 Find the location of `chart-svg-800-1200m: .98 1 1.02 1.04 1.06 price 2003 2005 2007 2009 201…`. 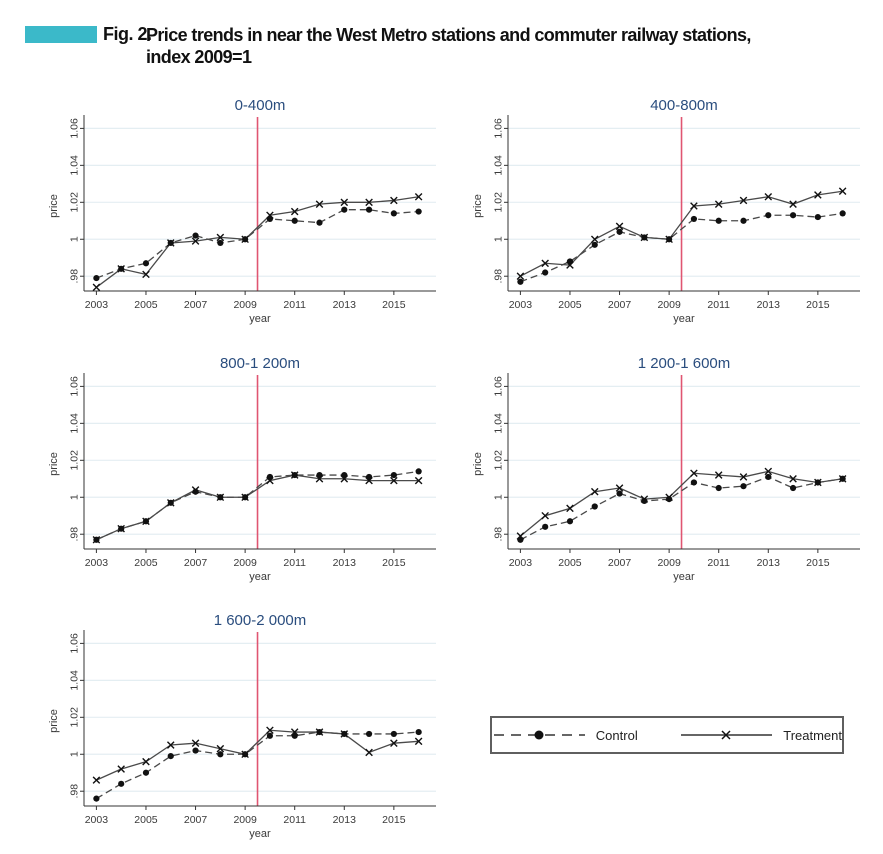

chart-svg-800-1200m: .98 1 1.02 1.04 1.06 price 2003 2005 2007 2009 201… is located at coordinates (242, 469).